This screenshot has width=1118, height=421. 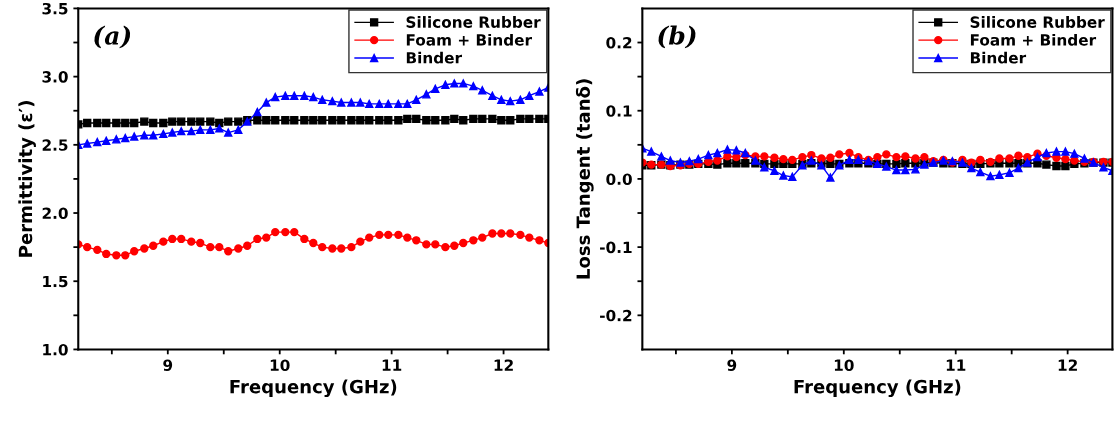 What do you see at coordinates (55, 77) in the screenshot?
I see `y-tick-label: 3.0` at bounding box center [55, 77].